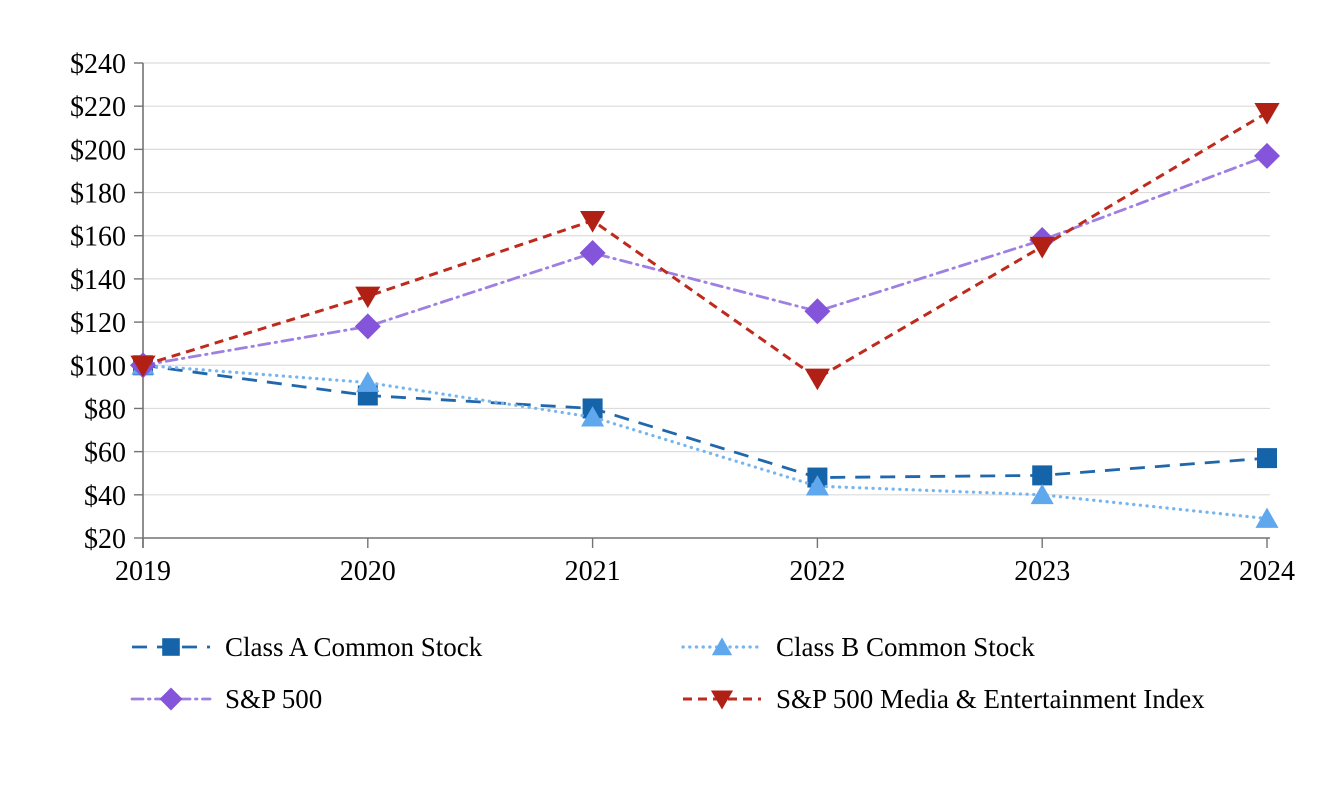 This screenshot has height=800, width=1332. I want to click on y-tick-label: $200, so click(98, 150).